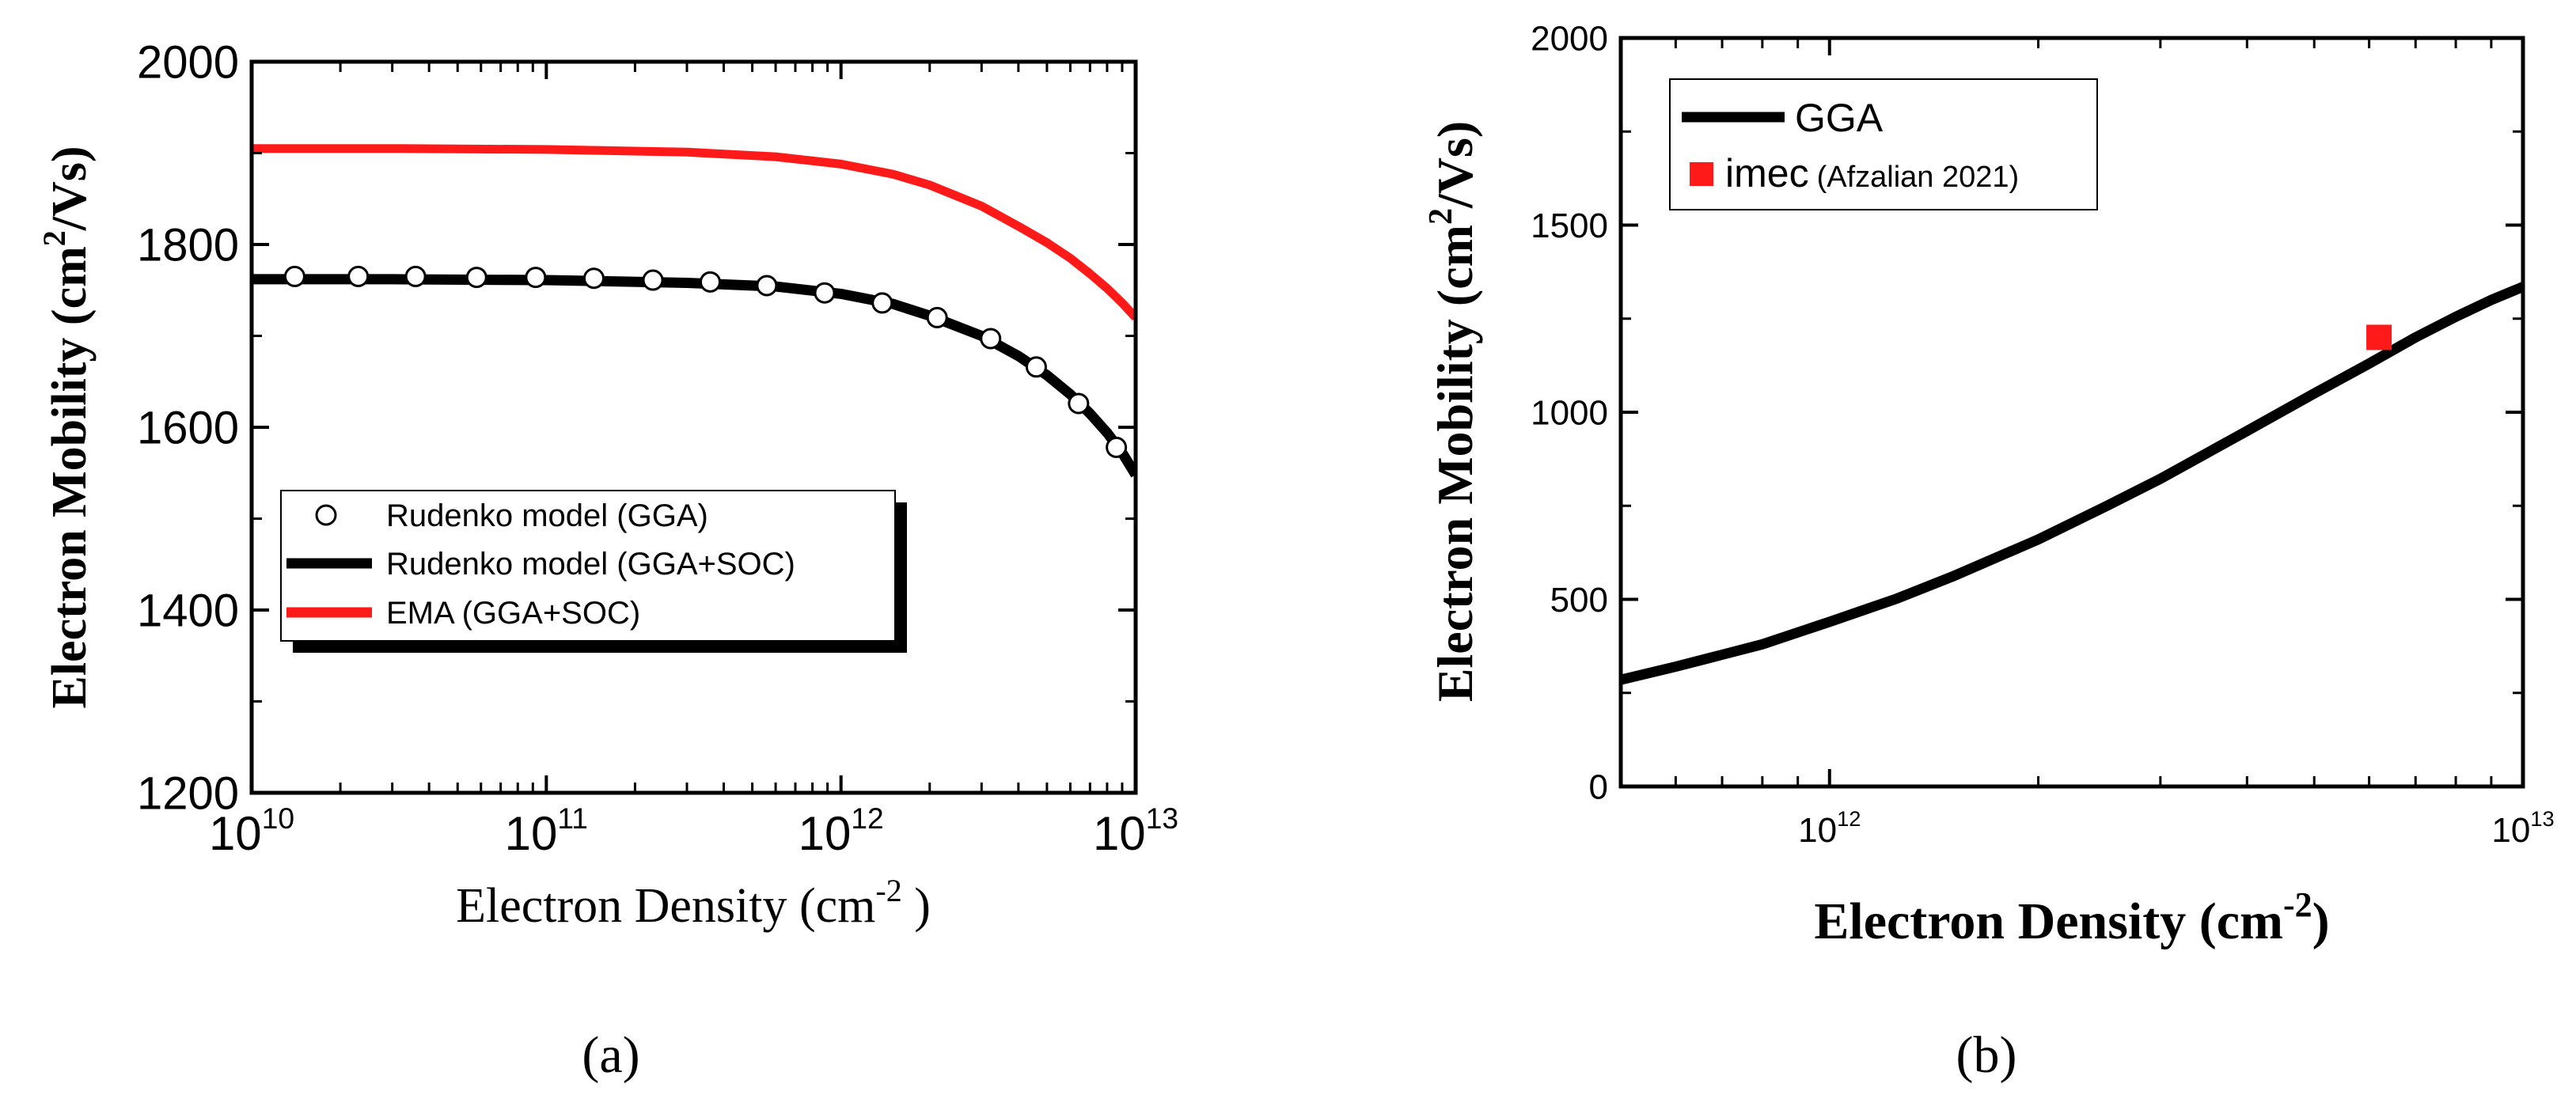 The image size is (2576, 1099). I want to click on xtick-label-a-2: 1012, so click(841, 831).